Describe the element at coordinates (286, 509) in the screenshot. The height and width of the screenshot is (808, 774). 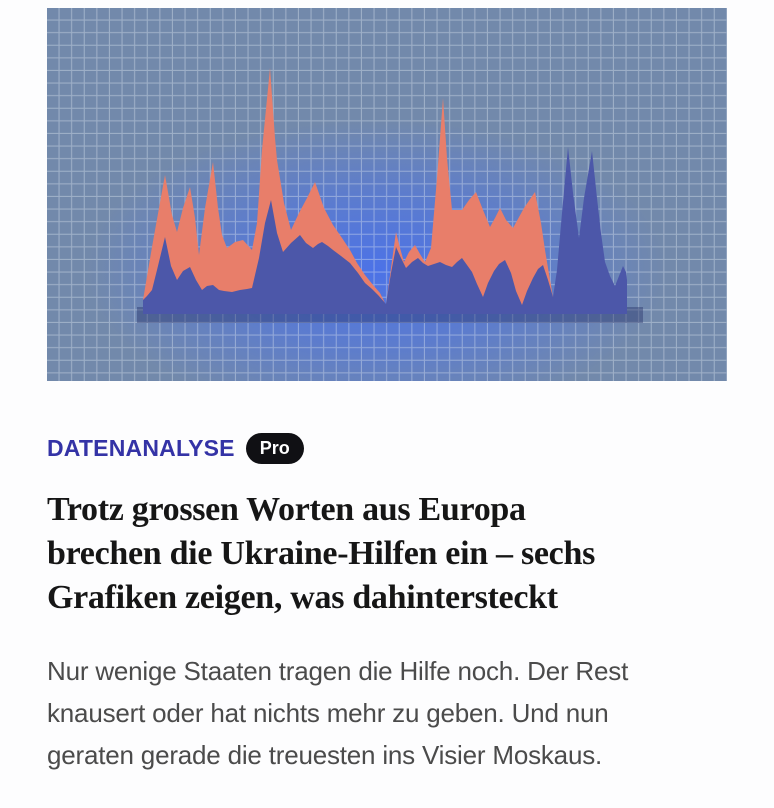
I see `headline-line: Trotz grossen Worten aus Europa` at that location.